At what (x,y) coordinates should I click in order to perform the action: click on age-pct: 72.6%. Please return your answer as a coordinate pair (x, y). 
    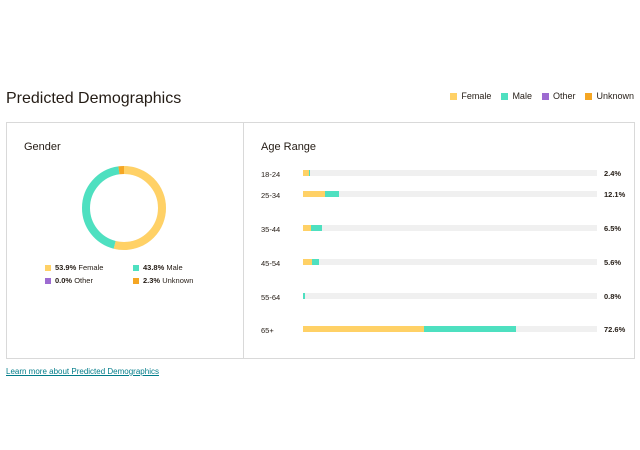
    Looking at the image, I should click on (615, 329).